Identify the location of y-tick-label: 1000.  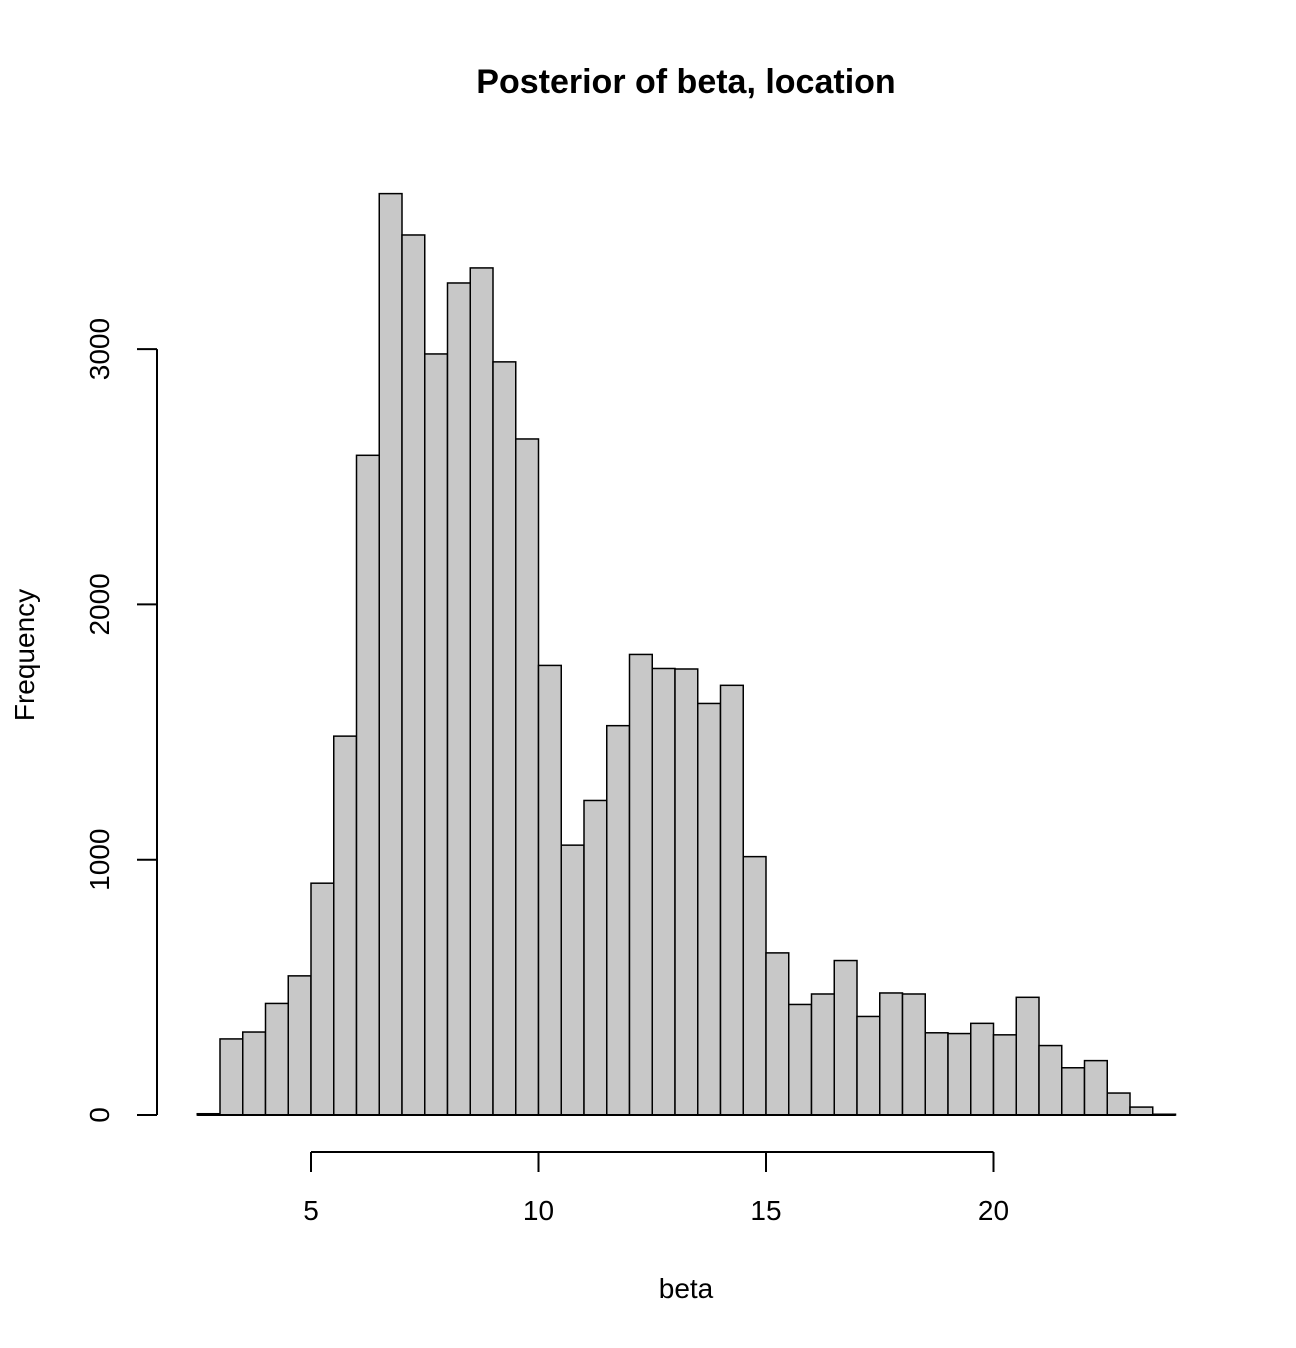
(99, 860).